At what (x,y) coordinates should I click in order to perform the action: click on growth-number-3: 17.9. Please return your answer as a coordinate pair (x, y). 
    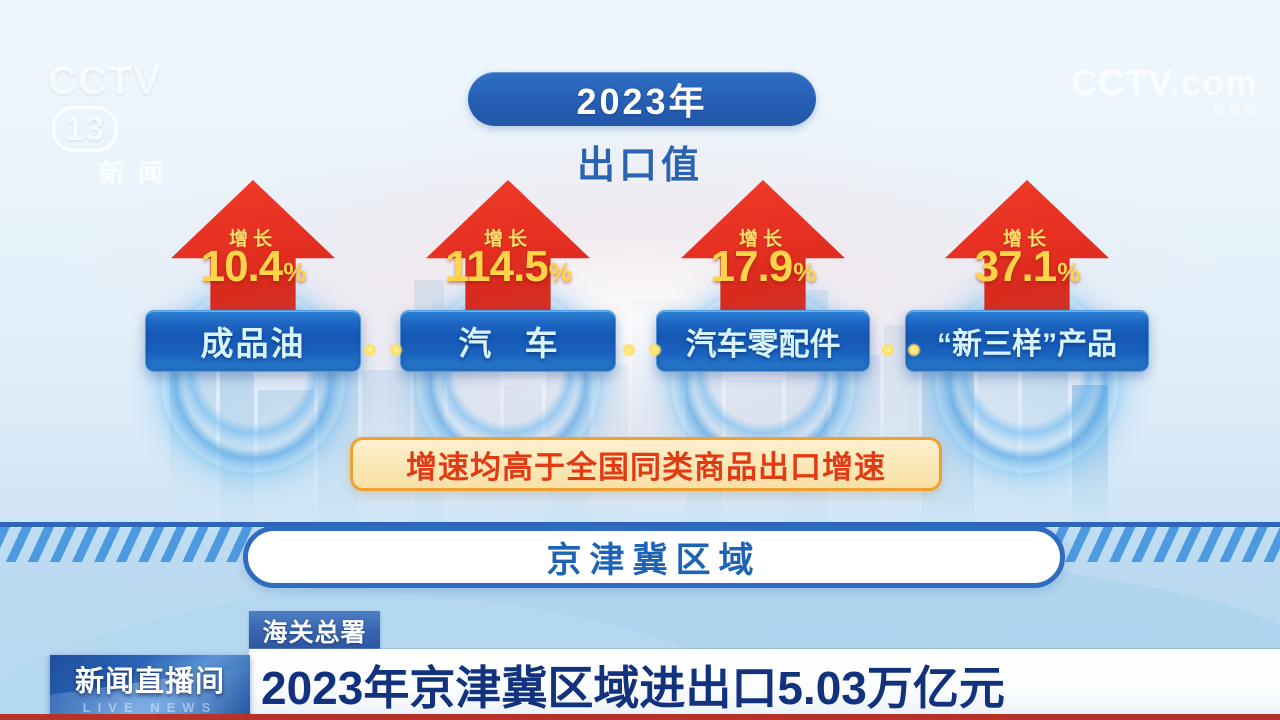
    Looking at the image, I should click on (752, 266).